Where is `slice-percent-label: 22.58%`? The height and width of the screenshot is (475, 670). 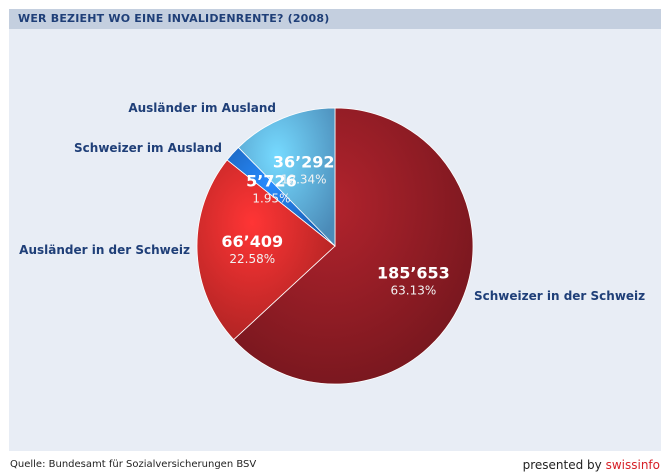
slice-percent-label: 22.58% is located at coordinates (252, 259).